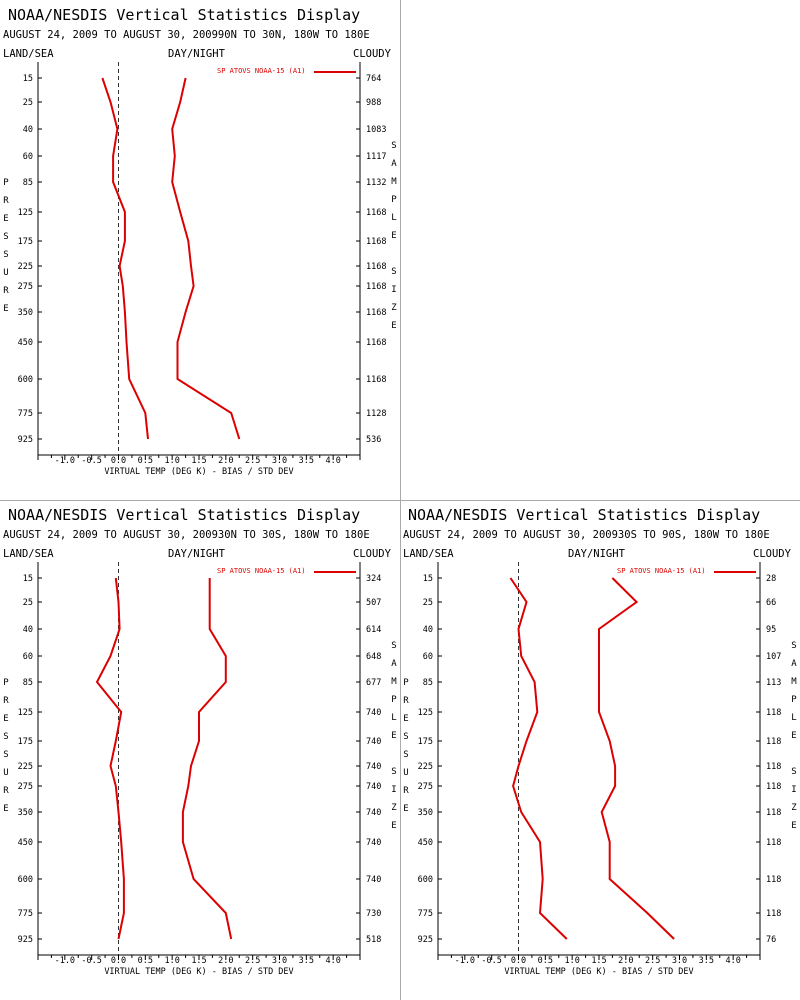  What do you see at coordinates (25, 787) in the screenshot?
I see `pressure-label: 275` at bounding box center [25, 787].